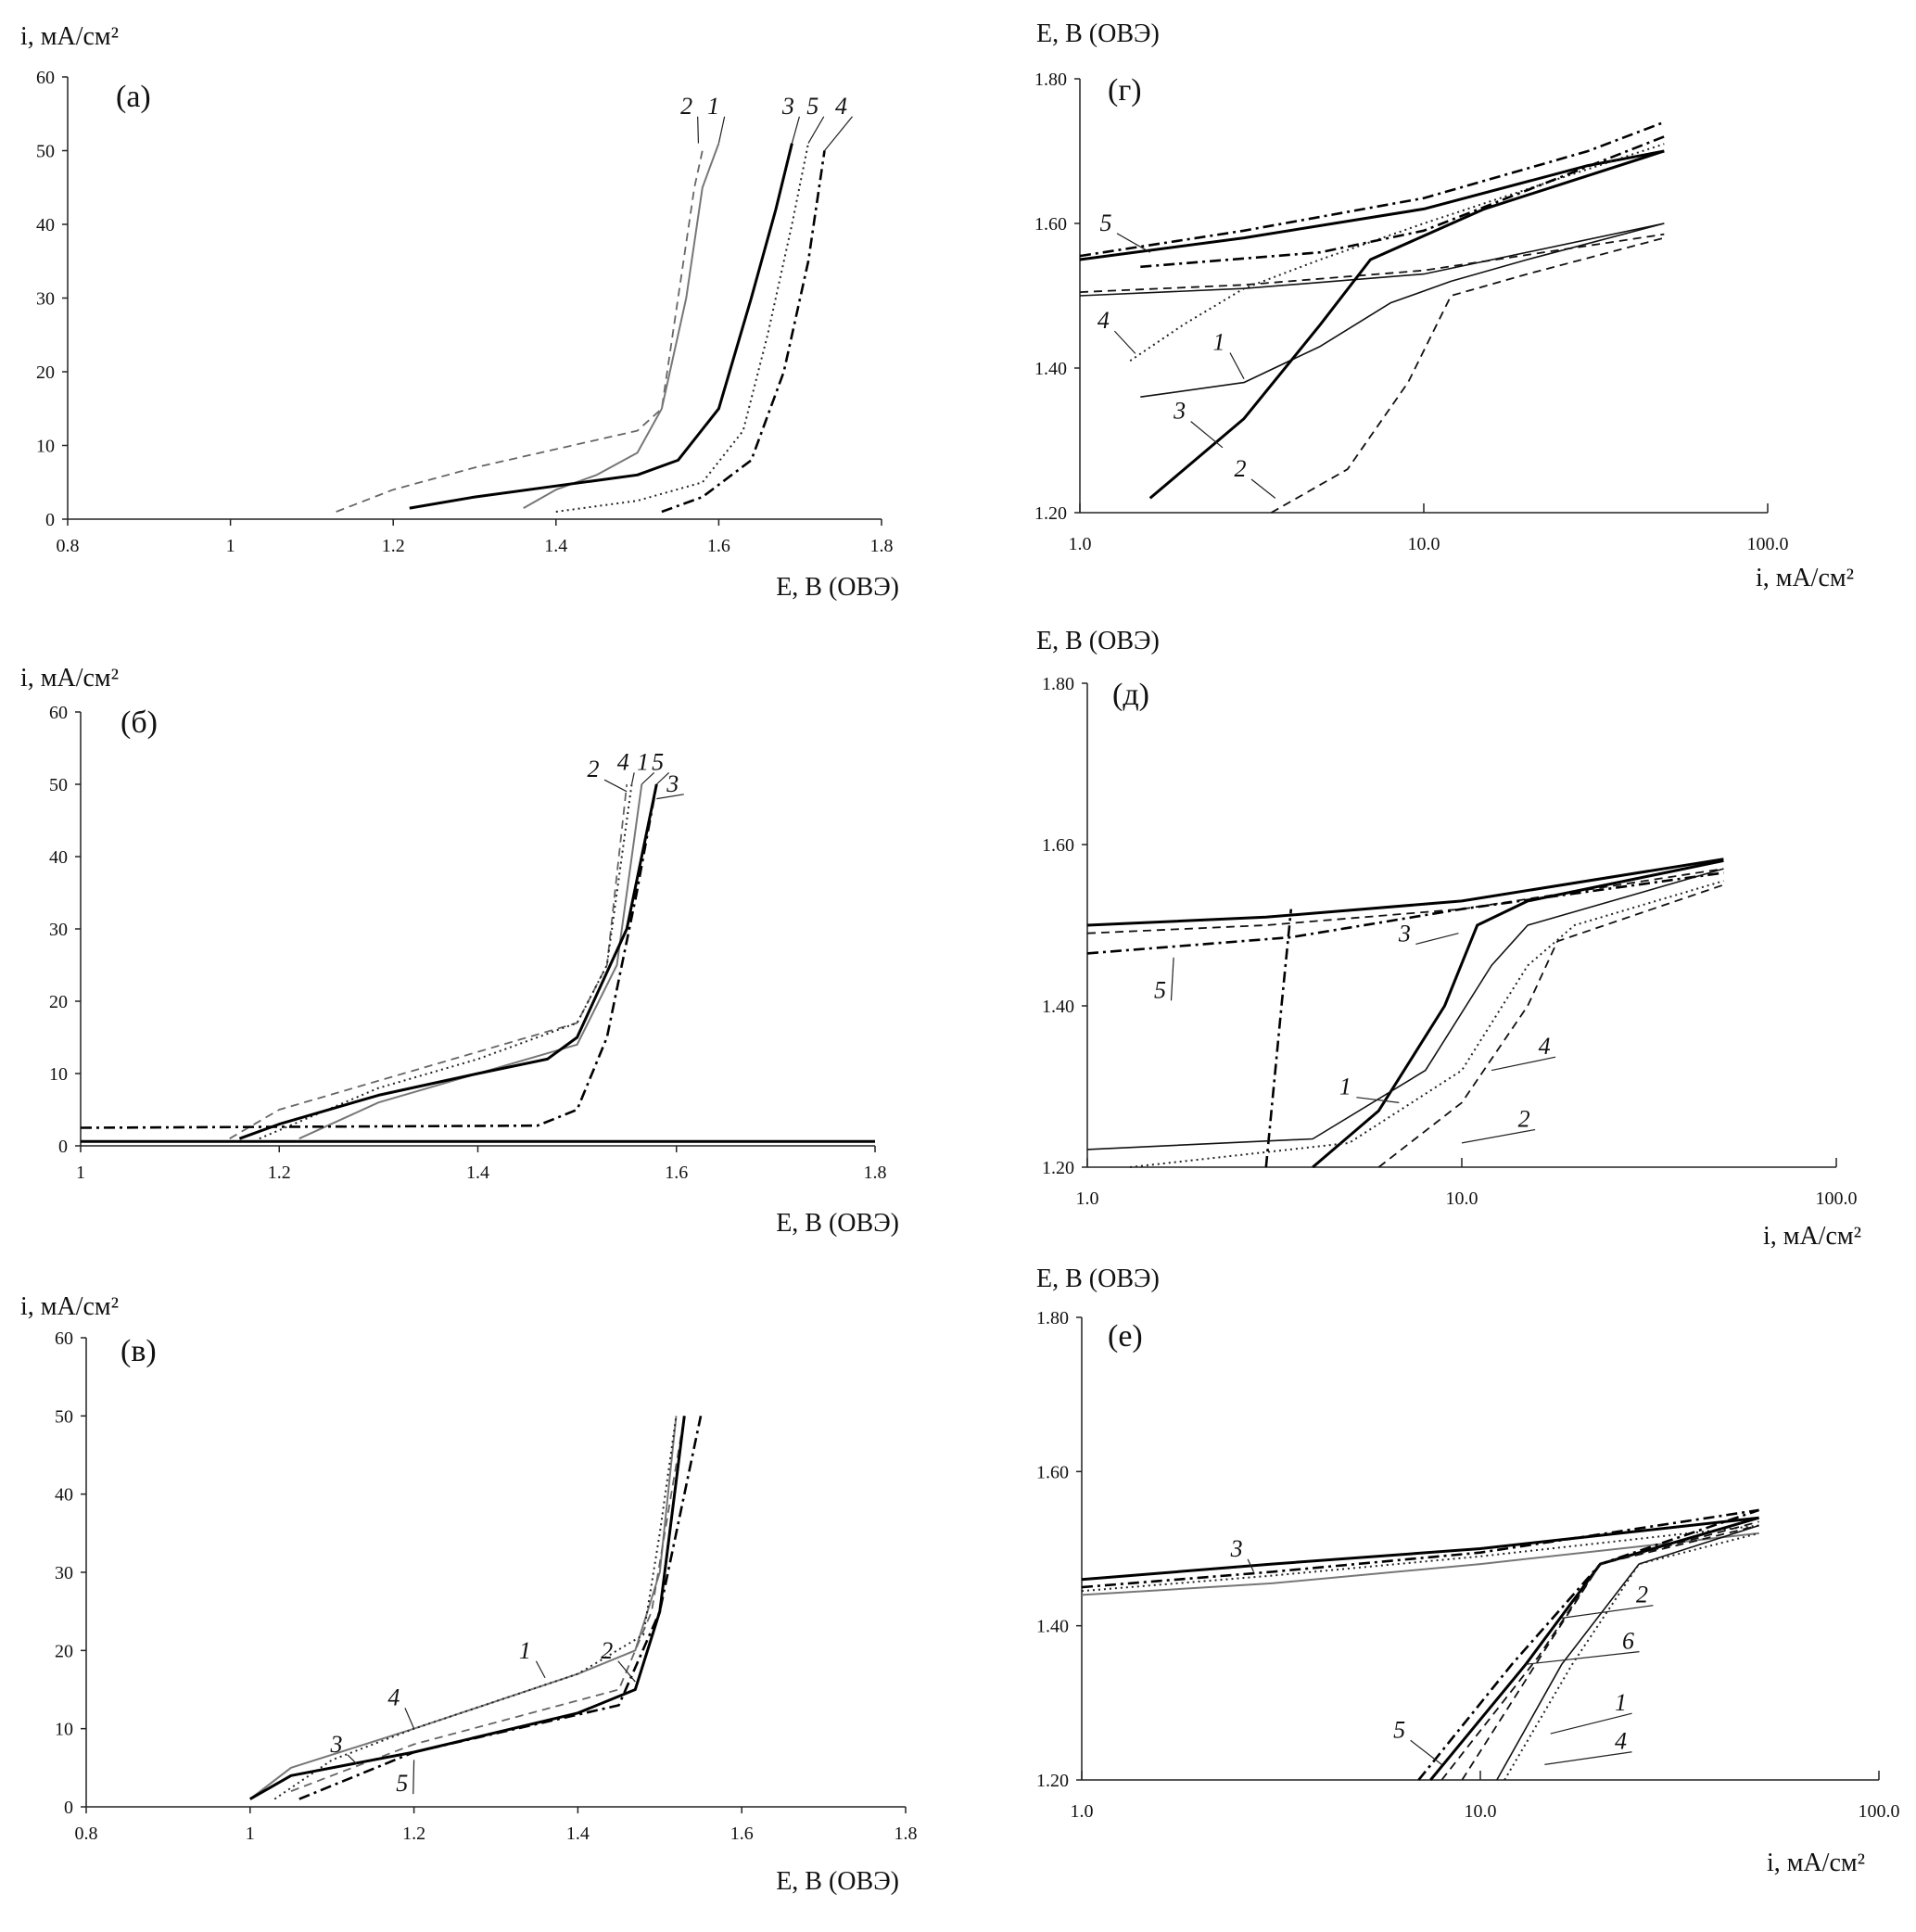 The height and width of the screenshot is (1932, 1916). What do you see at coordinates (133, 97) in the screenshot?
I see `panel-label: (а)` at bounding box center [133, 97].